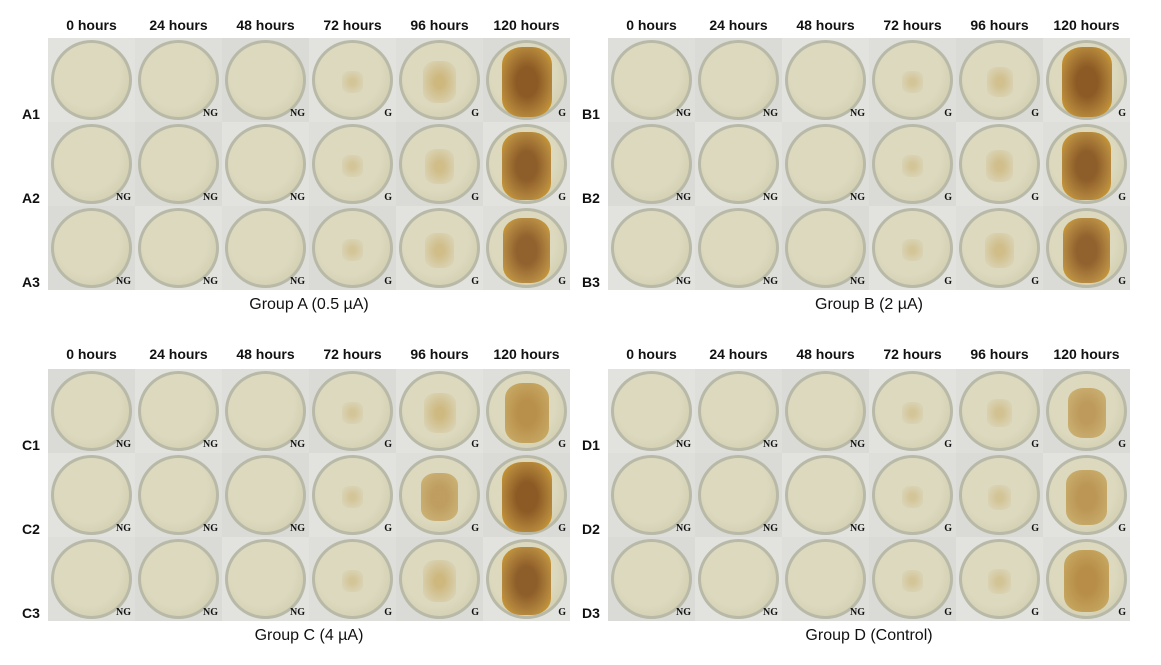  Describe the element at coordinates (31, 282) in the screenshot. I see `row-label: A3` at that location.